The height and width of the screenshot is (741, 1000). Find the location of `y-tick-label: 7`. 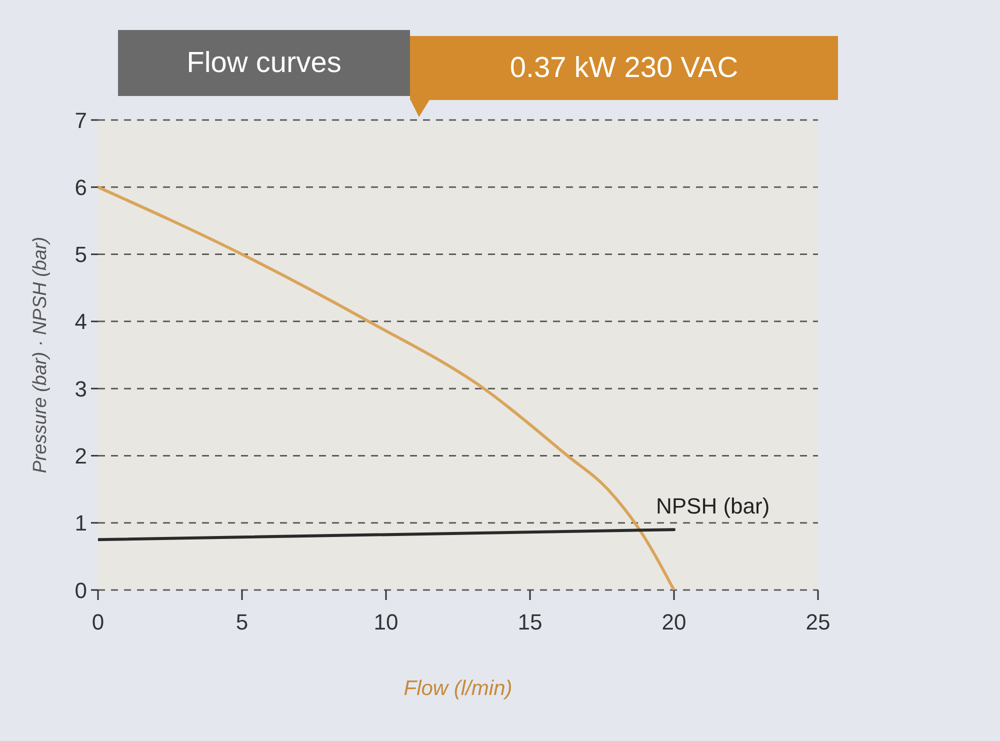

y-tick-label: 7 is located at coordinates (80, 120).